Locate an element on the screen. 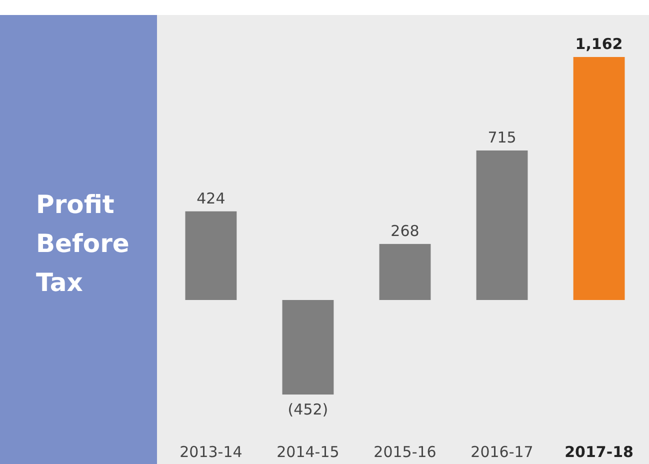 Image resolution: width=649 pixels, height=464 pixels. x-tick-label: 2013-14 is located at coordinates (211, 452).